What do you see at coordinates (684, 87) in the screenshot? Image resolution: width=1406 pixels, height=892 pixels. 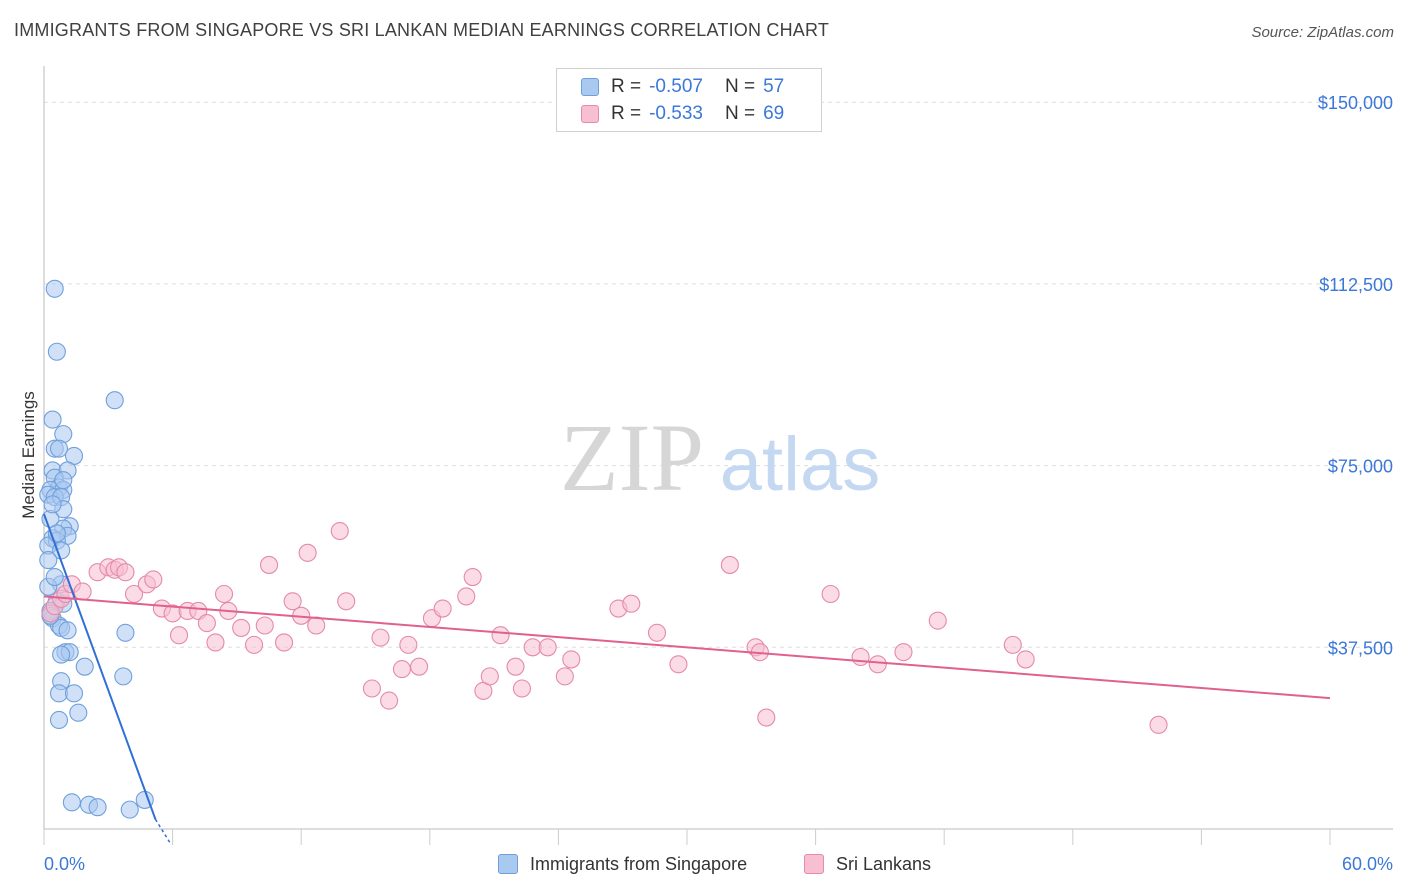 I see `legend-row-singapore: R = -0.507 N = 57` at bounding box center [684, 87].